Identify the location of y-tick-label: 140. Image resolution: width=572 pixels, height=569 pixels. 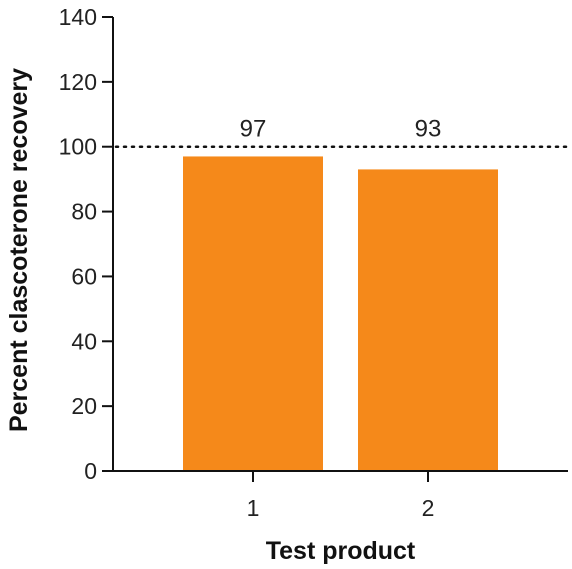
(78, 17).